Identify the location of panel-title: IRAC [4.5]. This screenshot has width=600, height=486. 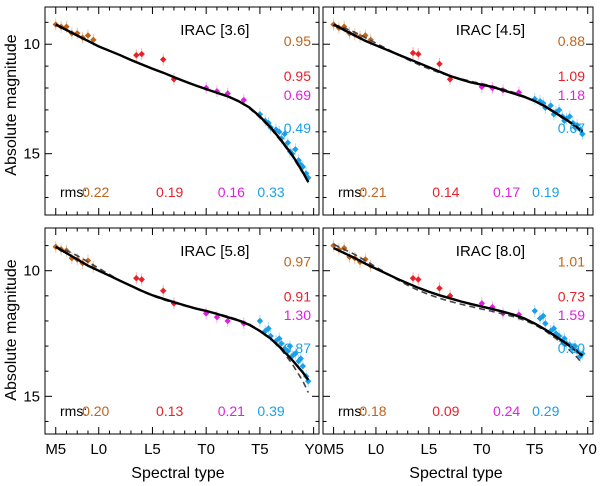
(490, 30).